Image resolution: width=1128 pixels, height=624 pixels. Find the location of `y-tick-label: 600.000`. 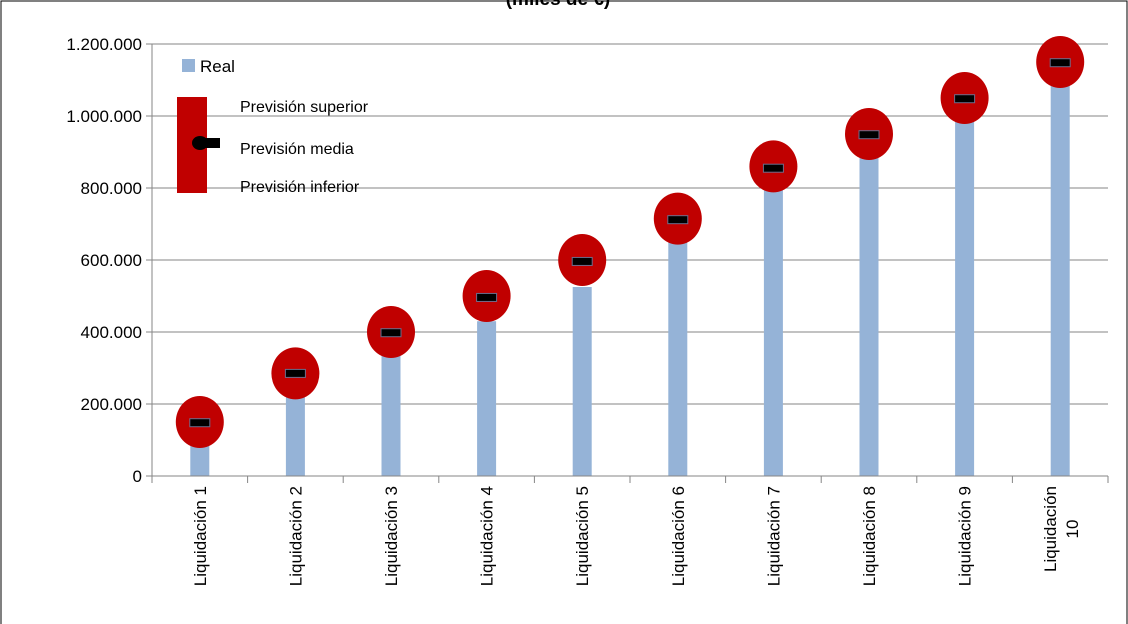

y-tick-label: 600.000 is located at coordinates (111, 260).